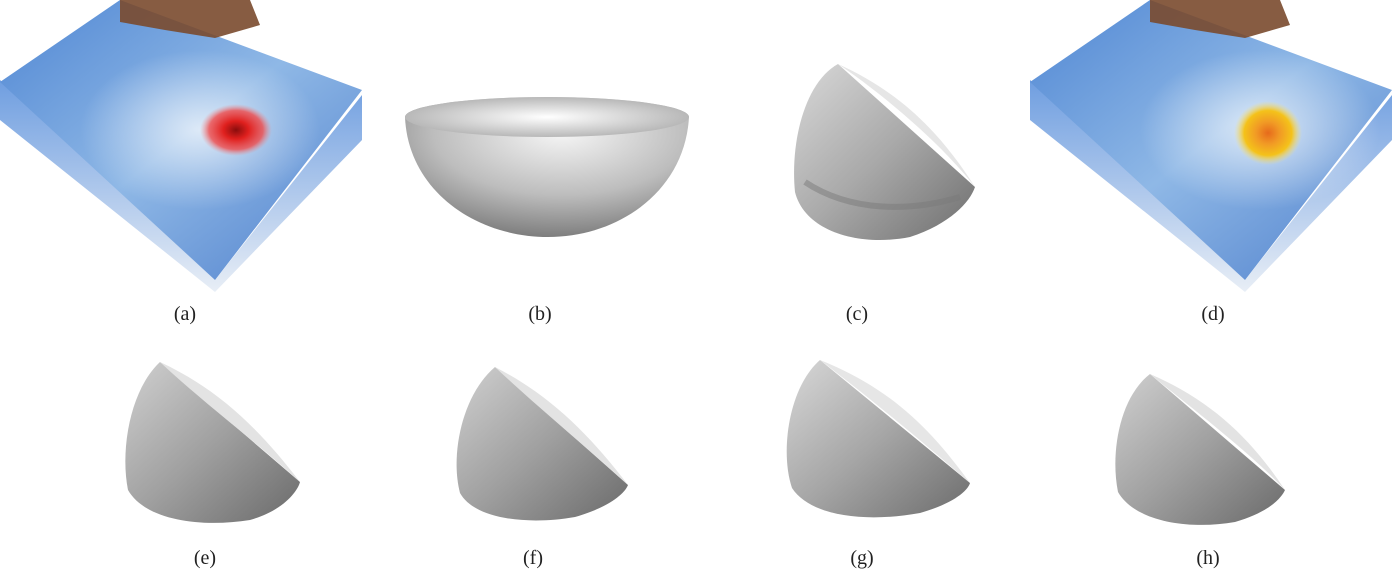 This screenshot has width=1397, height=576. Describe the element at coordinates (540, 314) in the screenshot. I see `panel-label-b: (b)` at that location.